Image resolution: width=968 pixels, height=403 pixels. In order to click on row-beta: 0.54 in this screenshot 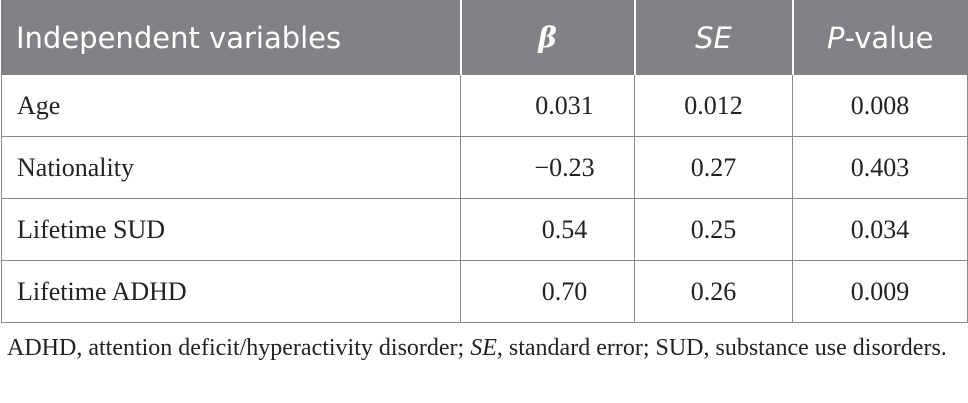, I will do `click(547, 229)`.